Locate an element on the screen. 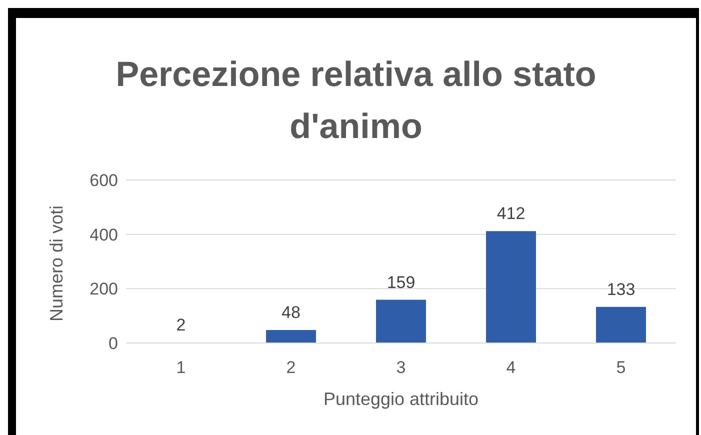  y-tick-label: 400 is located at coordinates (104, 234).